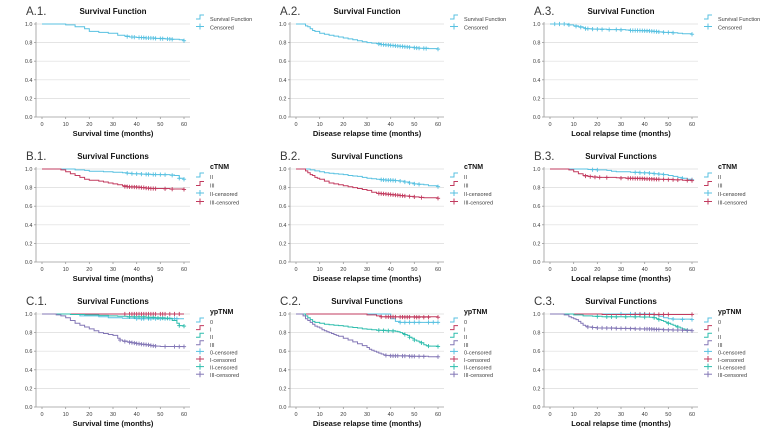 The height and width of the screenshot is (440, 762). Describe the element at coordinates (621, 314) in the screenshot. I see `series-line-I` at that location.